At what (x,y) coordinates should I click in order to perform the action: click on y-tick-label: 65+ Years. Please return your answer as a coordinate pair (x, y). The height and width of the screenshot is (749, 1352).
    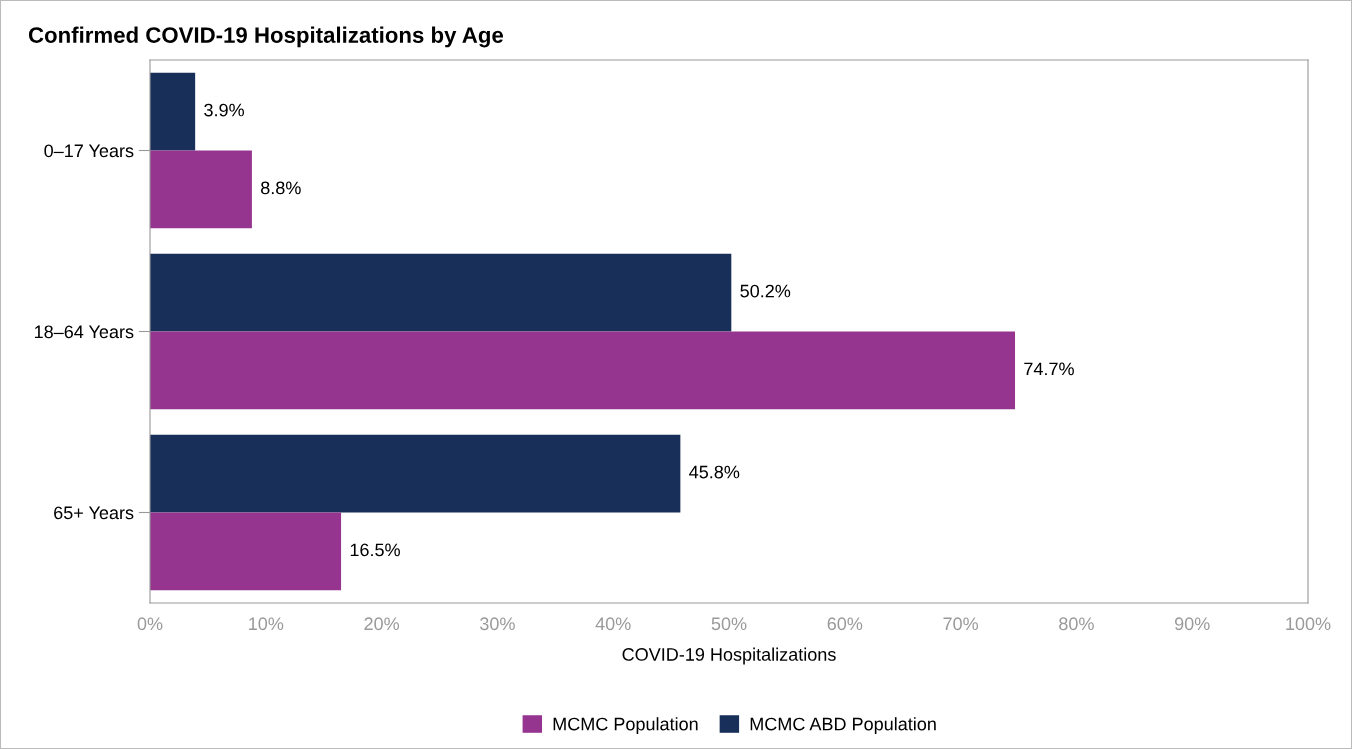
    Looking at the image, I should click on (94, 513).